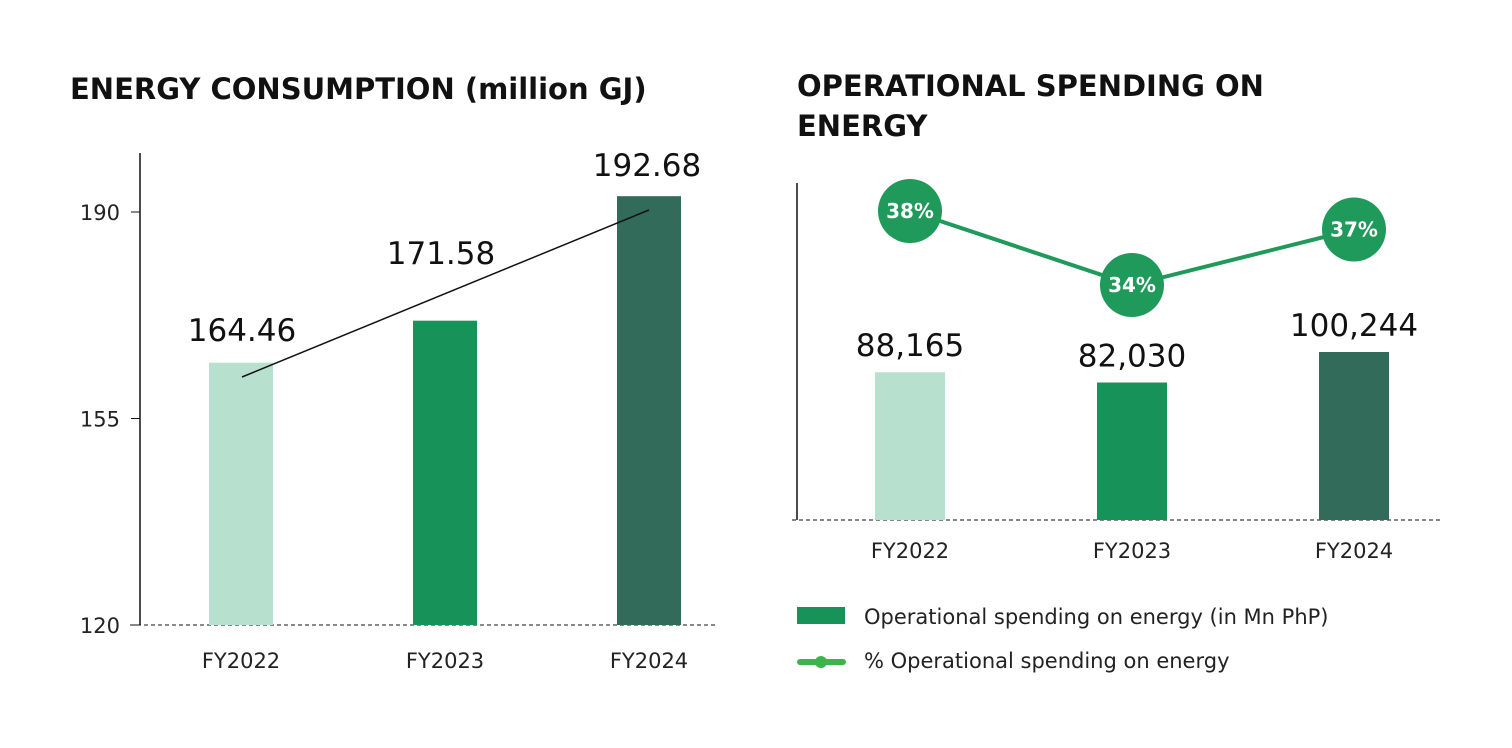 This screenshot has height=748, width=1512. I want to click on percent-label: 37%, so click(1354, 230).